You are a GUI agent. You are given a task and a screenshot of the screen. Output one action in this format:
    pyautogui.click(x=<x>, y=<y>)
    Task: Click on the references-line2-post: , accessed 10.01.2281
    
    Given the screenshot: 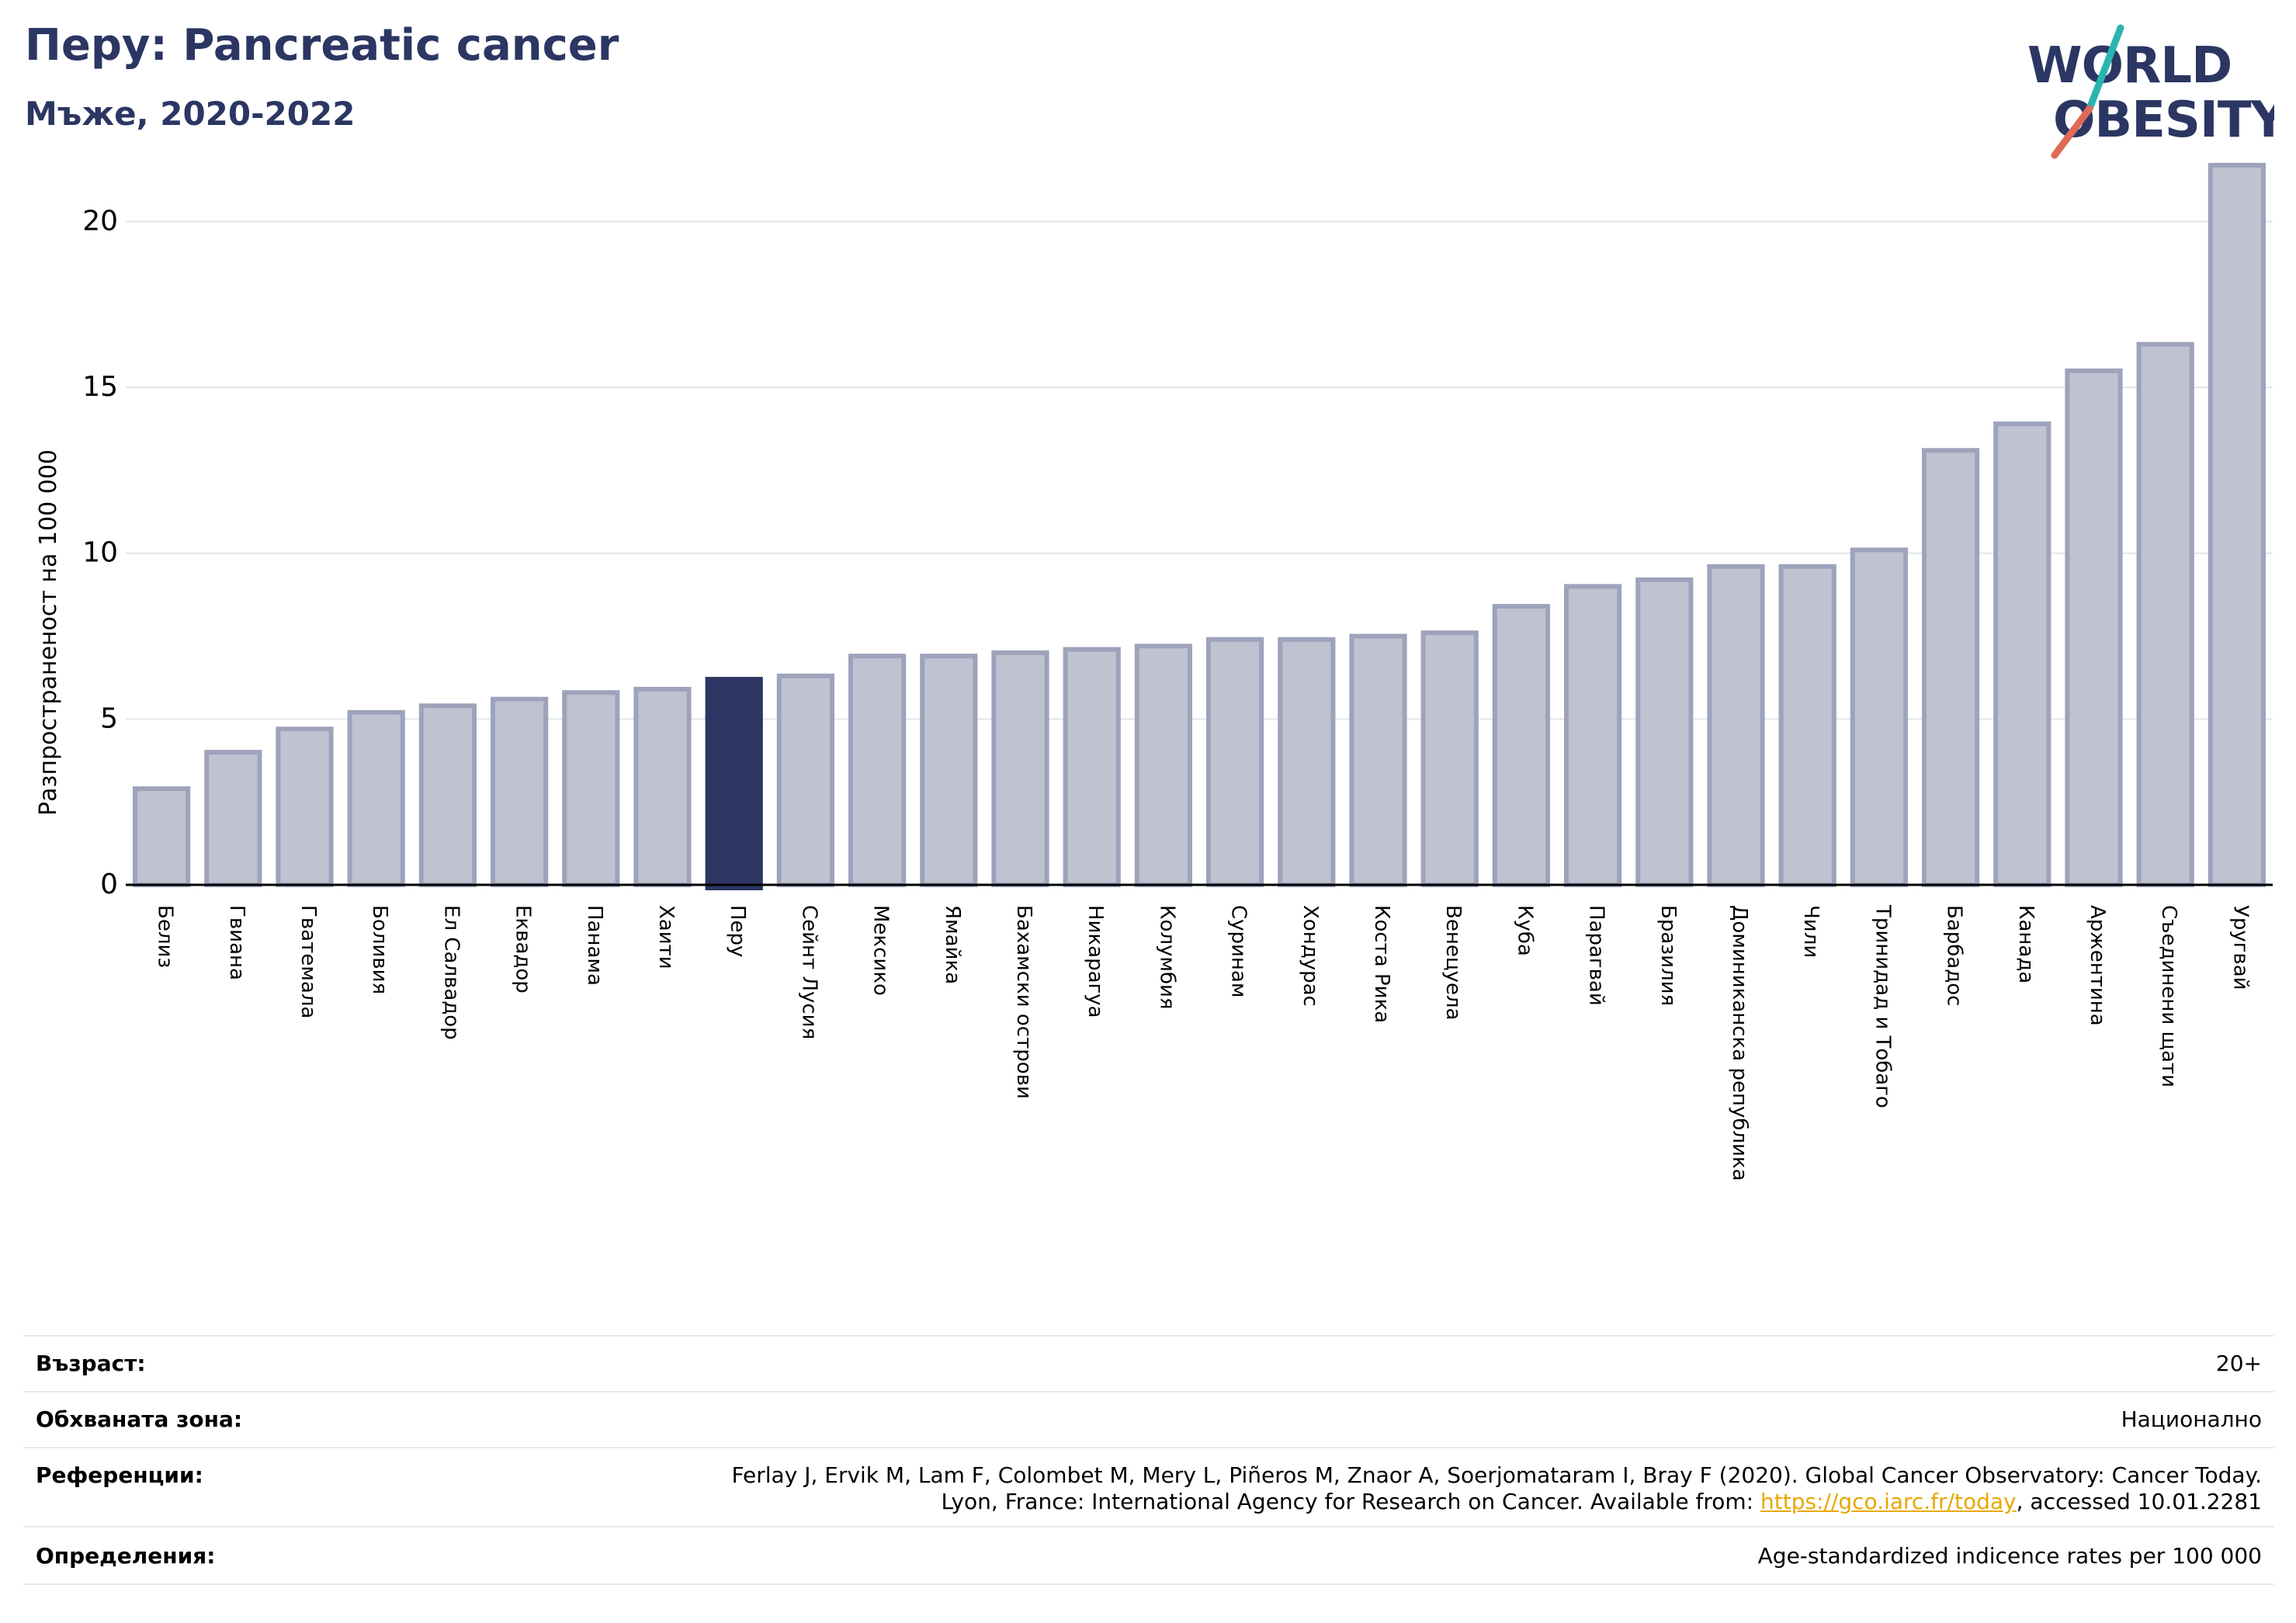 What is the action you would take?
    pyautogui.click(x=2139, y=1501)
    